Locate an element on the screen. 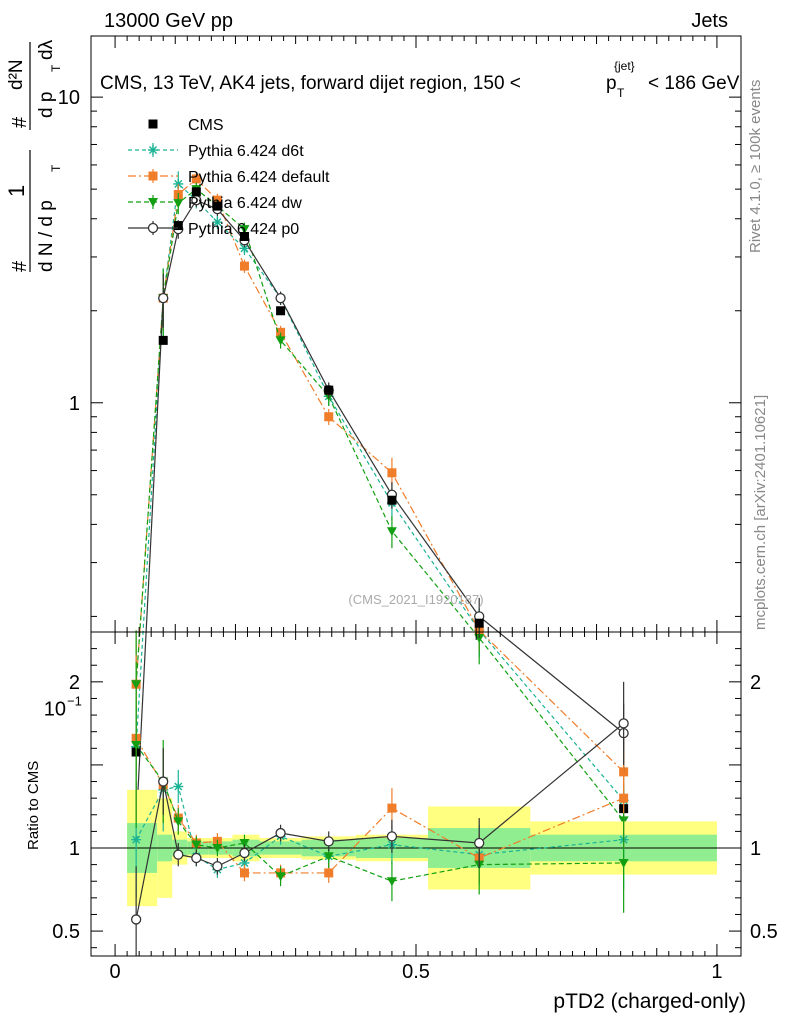 Image resolution: width=786 pixels, height=1024 pixels. ratio-ytick-label-right: 0.5 is located at coordinates (764, 932).